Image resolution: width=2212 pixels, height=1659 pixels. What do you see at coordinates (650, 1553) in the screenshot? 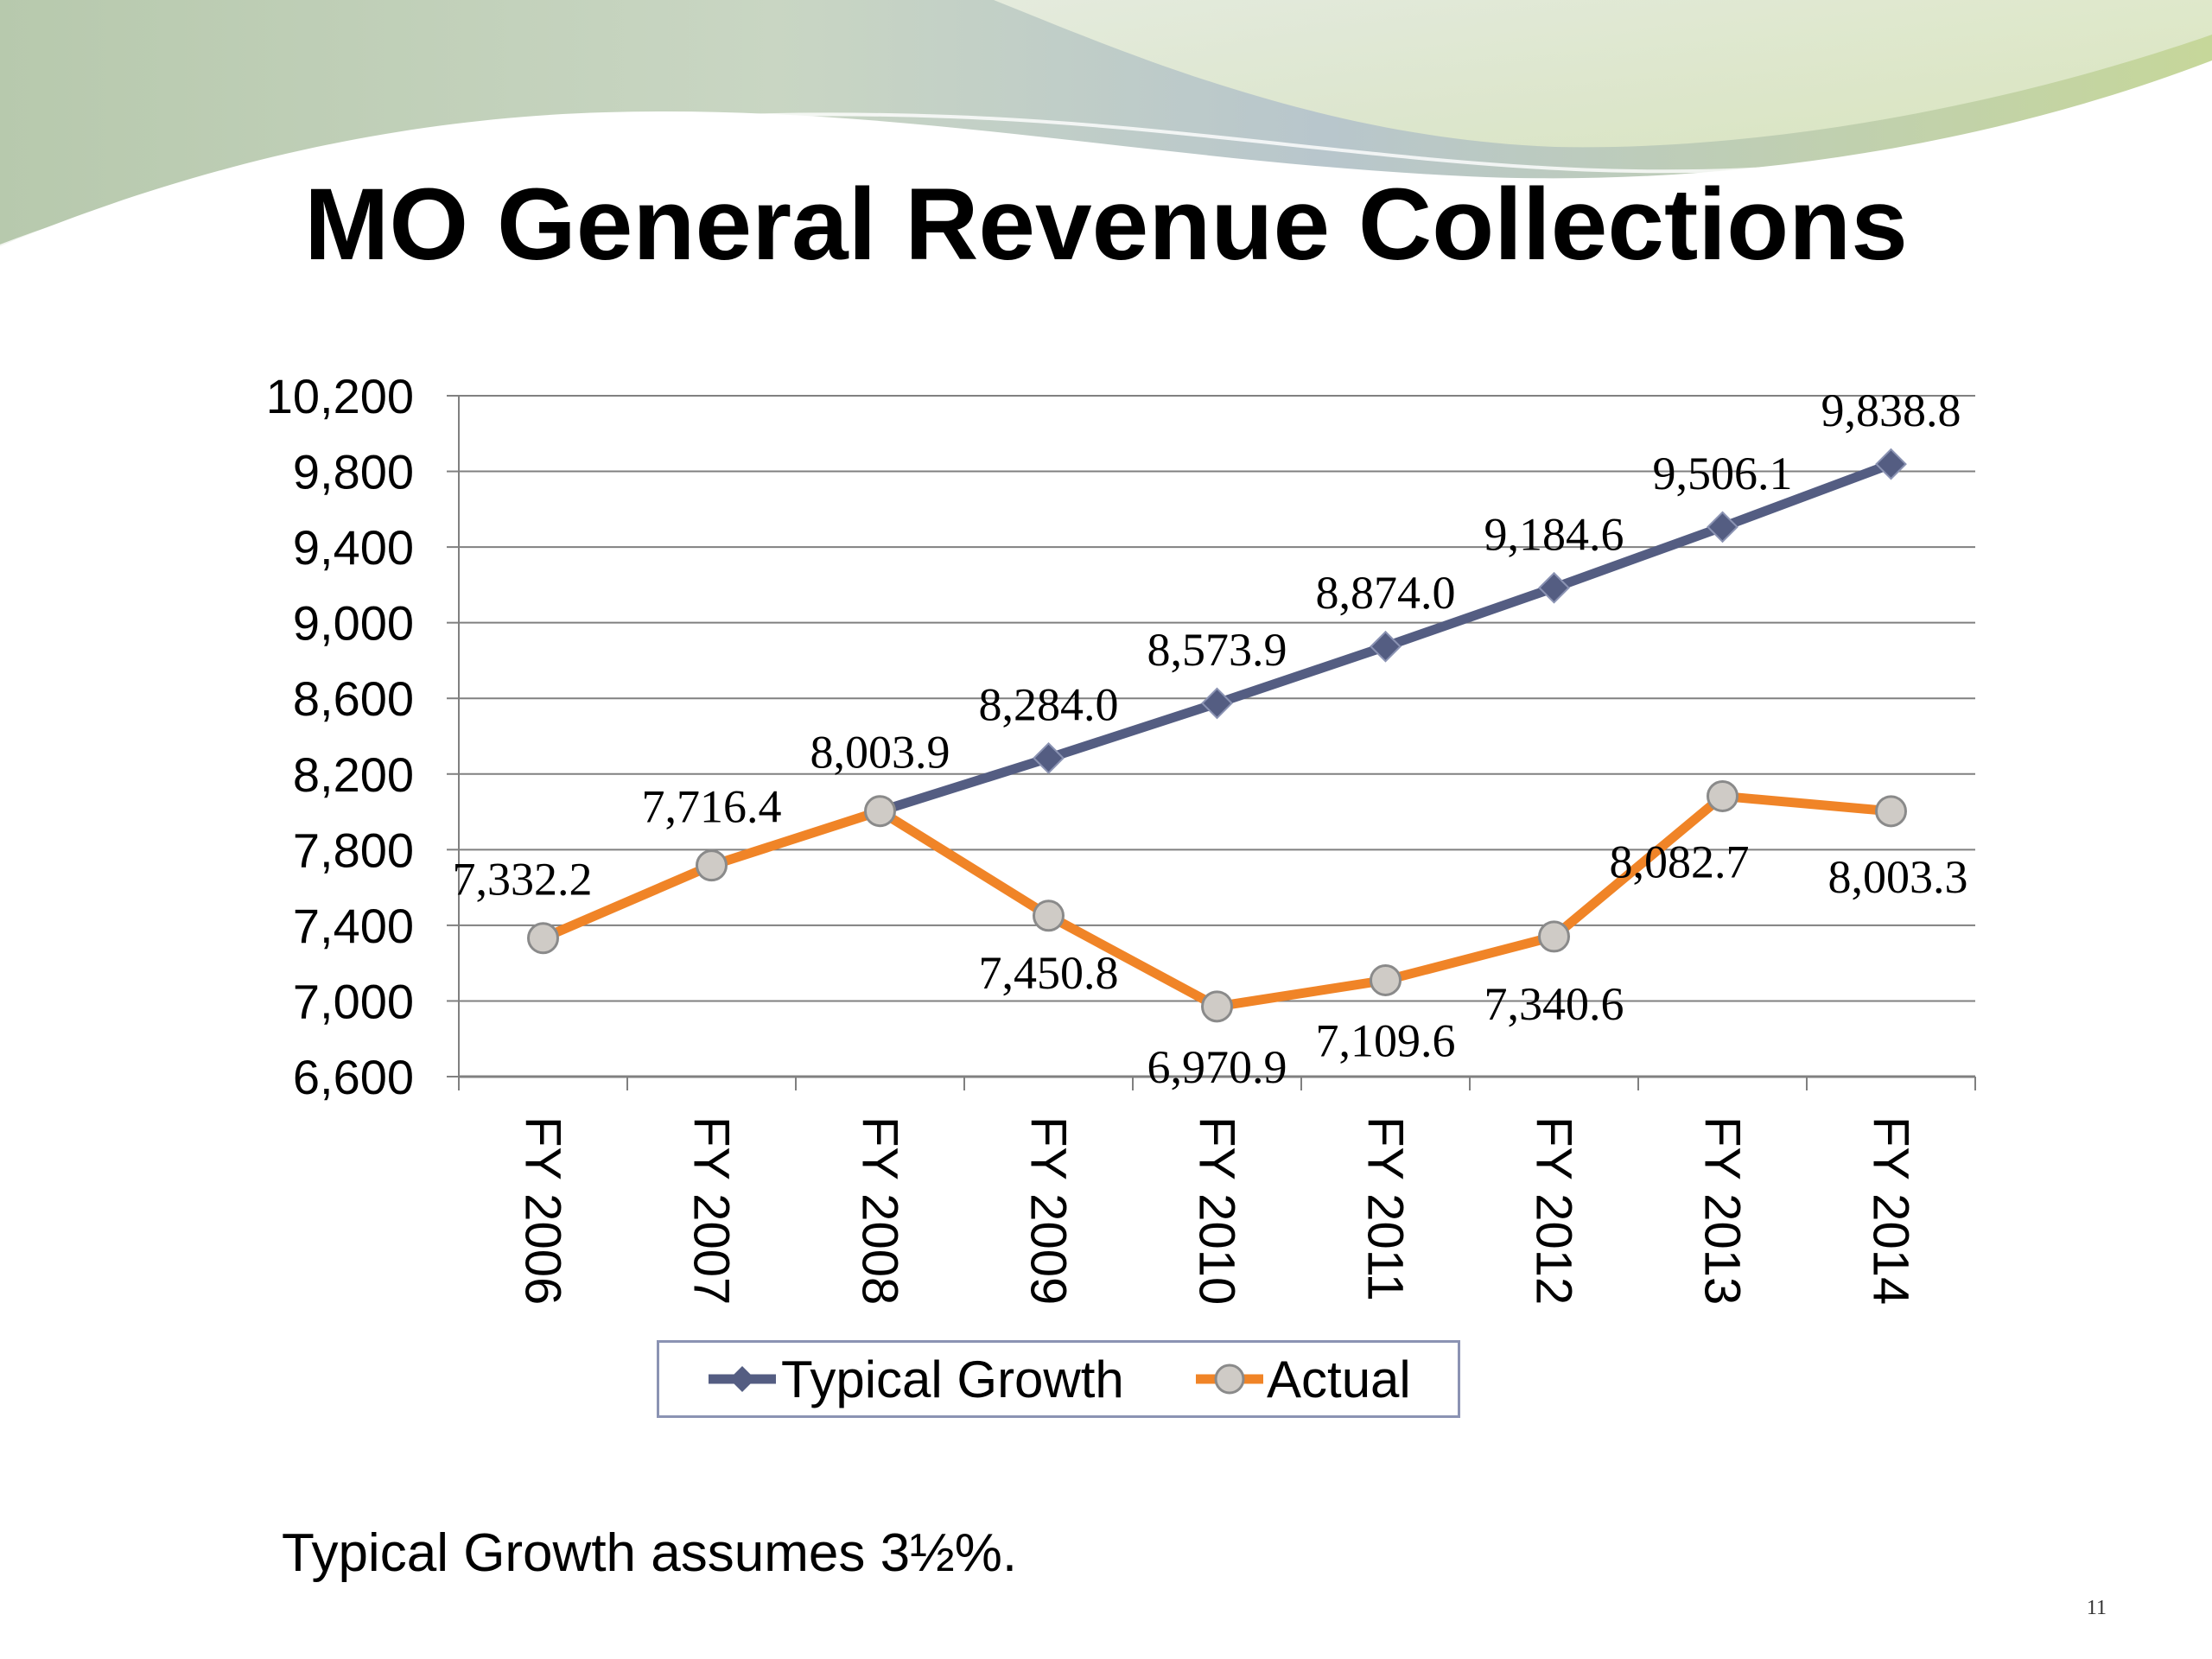
I see `footnote: Typical Growth assumes 3½%.` at bounding box center [650, 1553].